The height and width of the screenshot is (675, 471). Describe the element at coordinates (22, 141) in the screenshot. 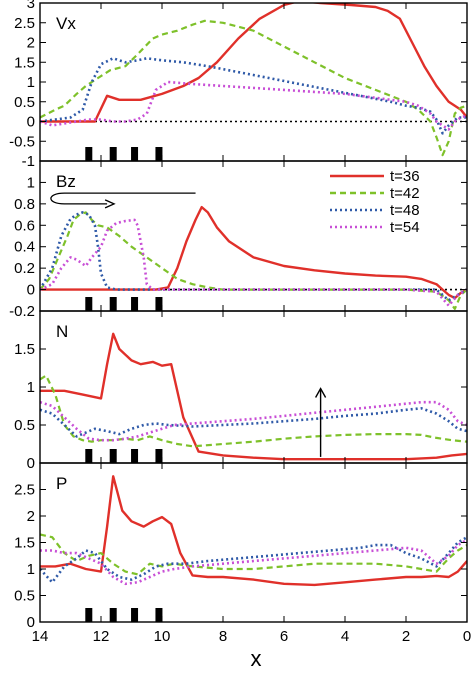

I see `y-tick-label: -0.5` at that location.